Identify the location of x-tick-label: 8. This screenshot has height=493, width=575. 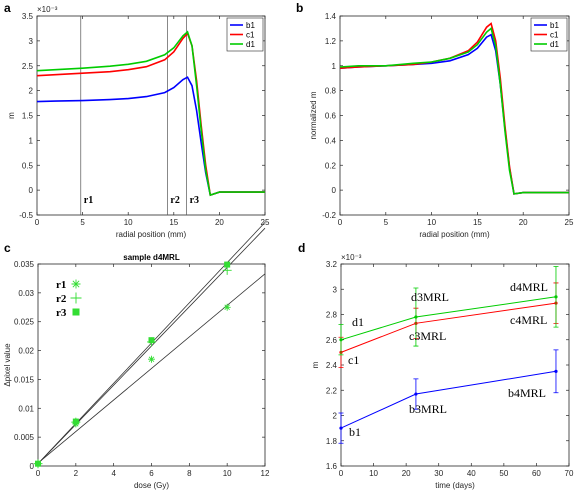
(189, 473).